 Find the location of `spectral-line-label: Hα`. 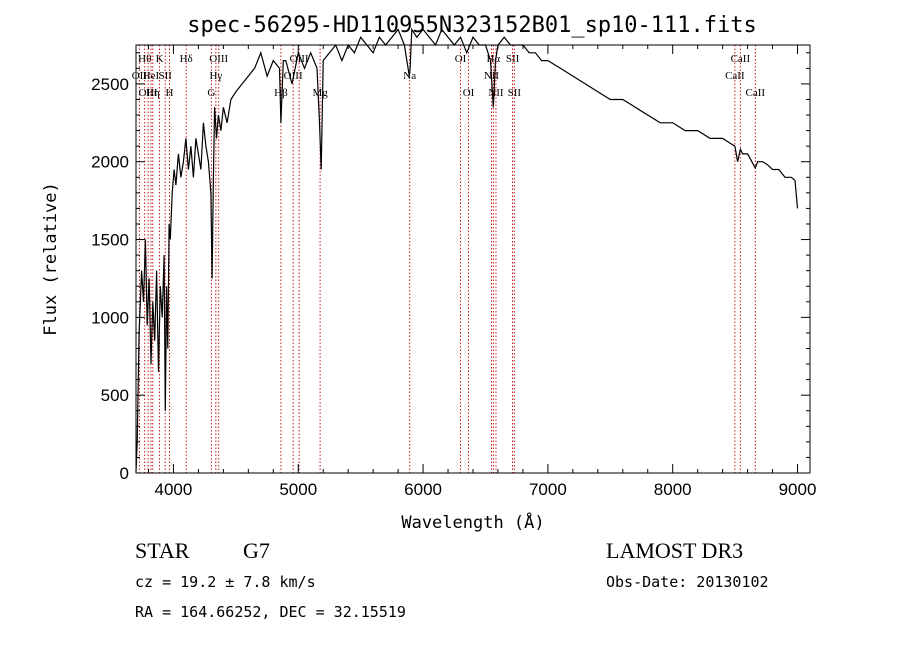

spectral-line-label: Hα is located at coordinates (493, 59).